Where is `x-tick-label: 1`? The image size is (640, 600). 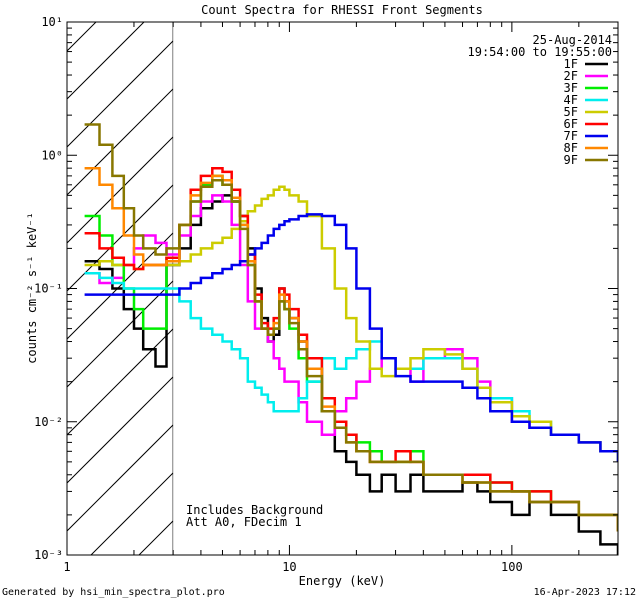
x-tick-label: 1 is located at coordinates (66, 567).